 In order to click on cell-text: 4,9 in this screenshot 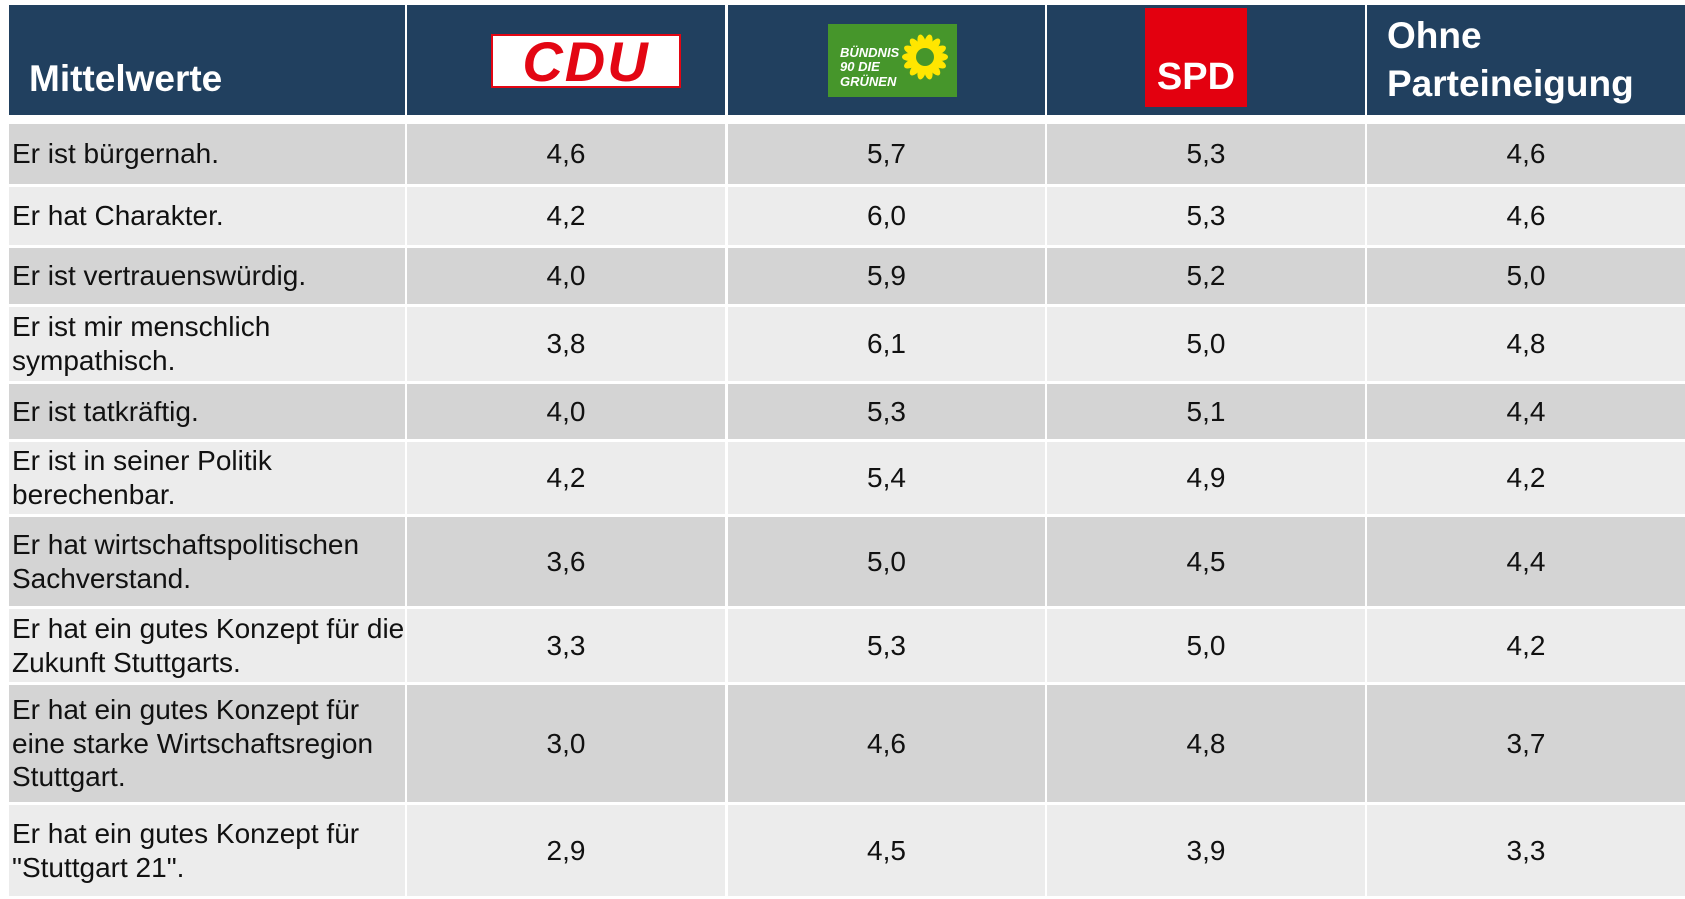, I will do `click(1206, 478)`.